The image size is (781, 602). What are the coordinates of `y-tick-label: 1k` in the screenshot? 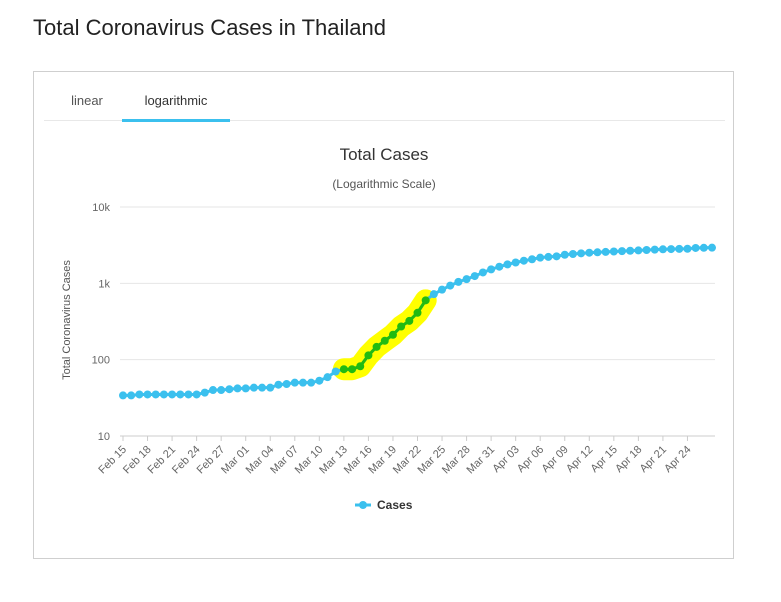 It's located at (104, 284).